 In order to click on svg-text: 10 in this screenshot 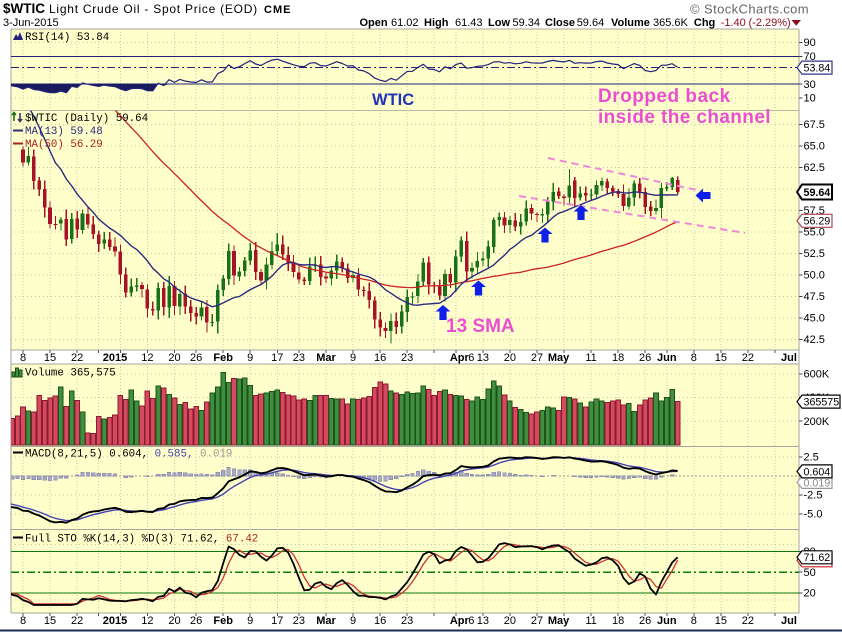, I will do `click(810, 99)`.